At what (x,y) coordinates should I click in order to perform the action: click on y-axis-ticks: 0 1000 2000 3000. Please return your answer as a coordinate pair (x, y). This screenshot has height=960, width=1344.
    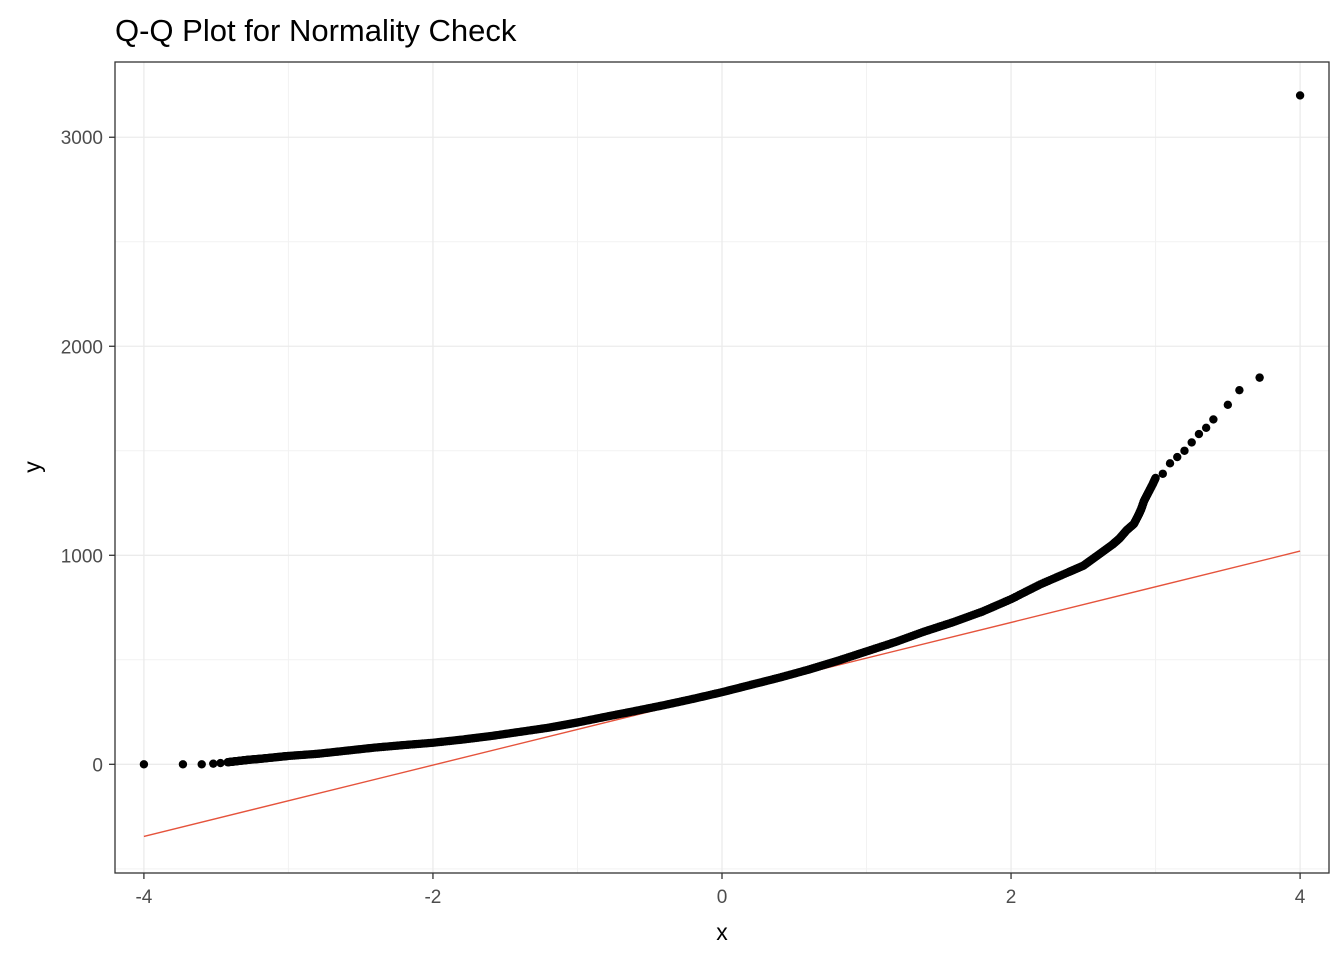
    Looking at the image, I should click on (88, 452).